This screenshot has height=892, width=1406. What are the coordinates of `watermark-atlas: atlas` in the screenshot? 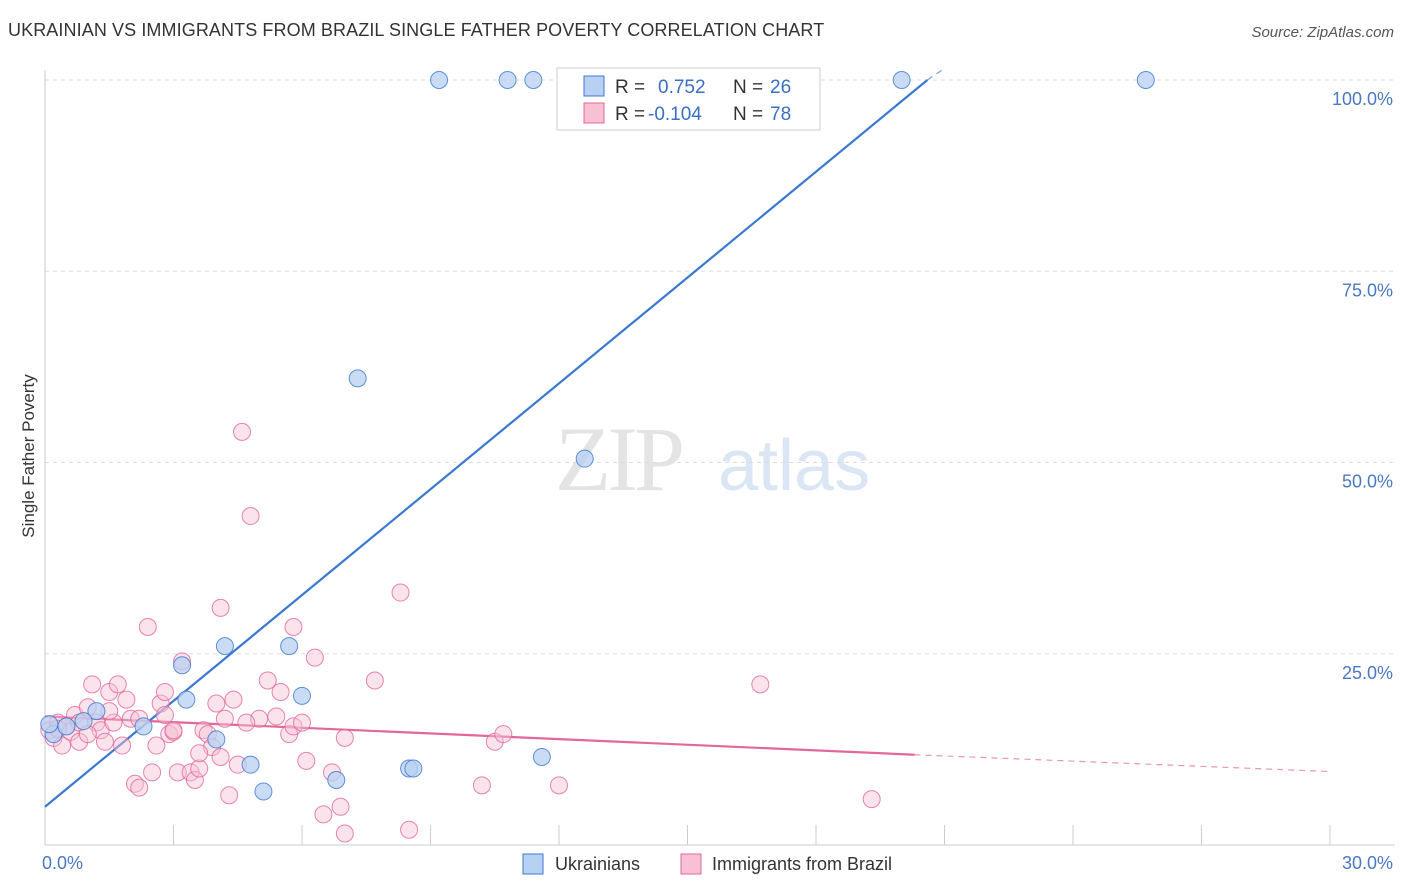 It's located at (794, 466).